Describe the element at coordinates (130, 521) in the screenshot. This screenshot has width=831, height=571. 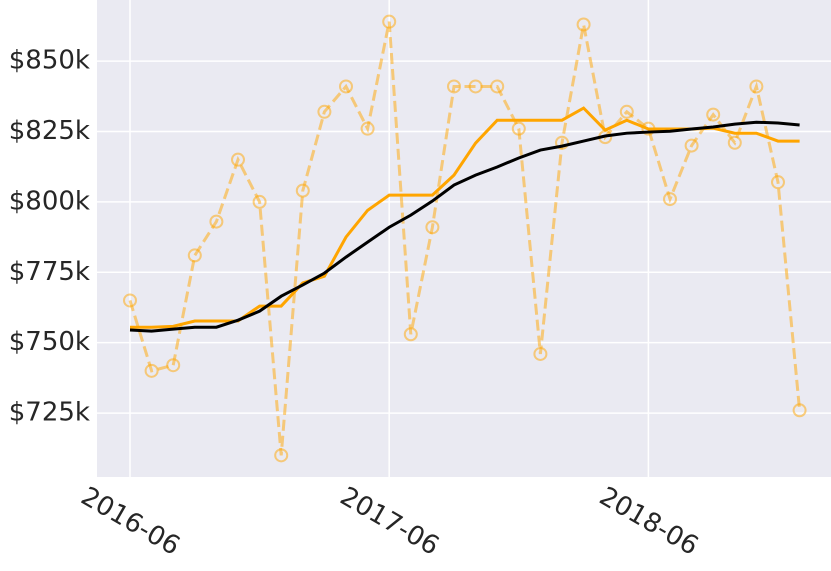
I see `x-tick-label: 2016-06` at that location.